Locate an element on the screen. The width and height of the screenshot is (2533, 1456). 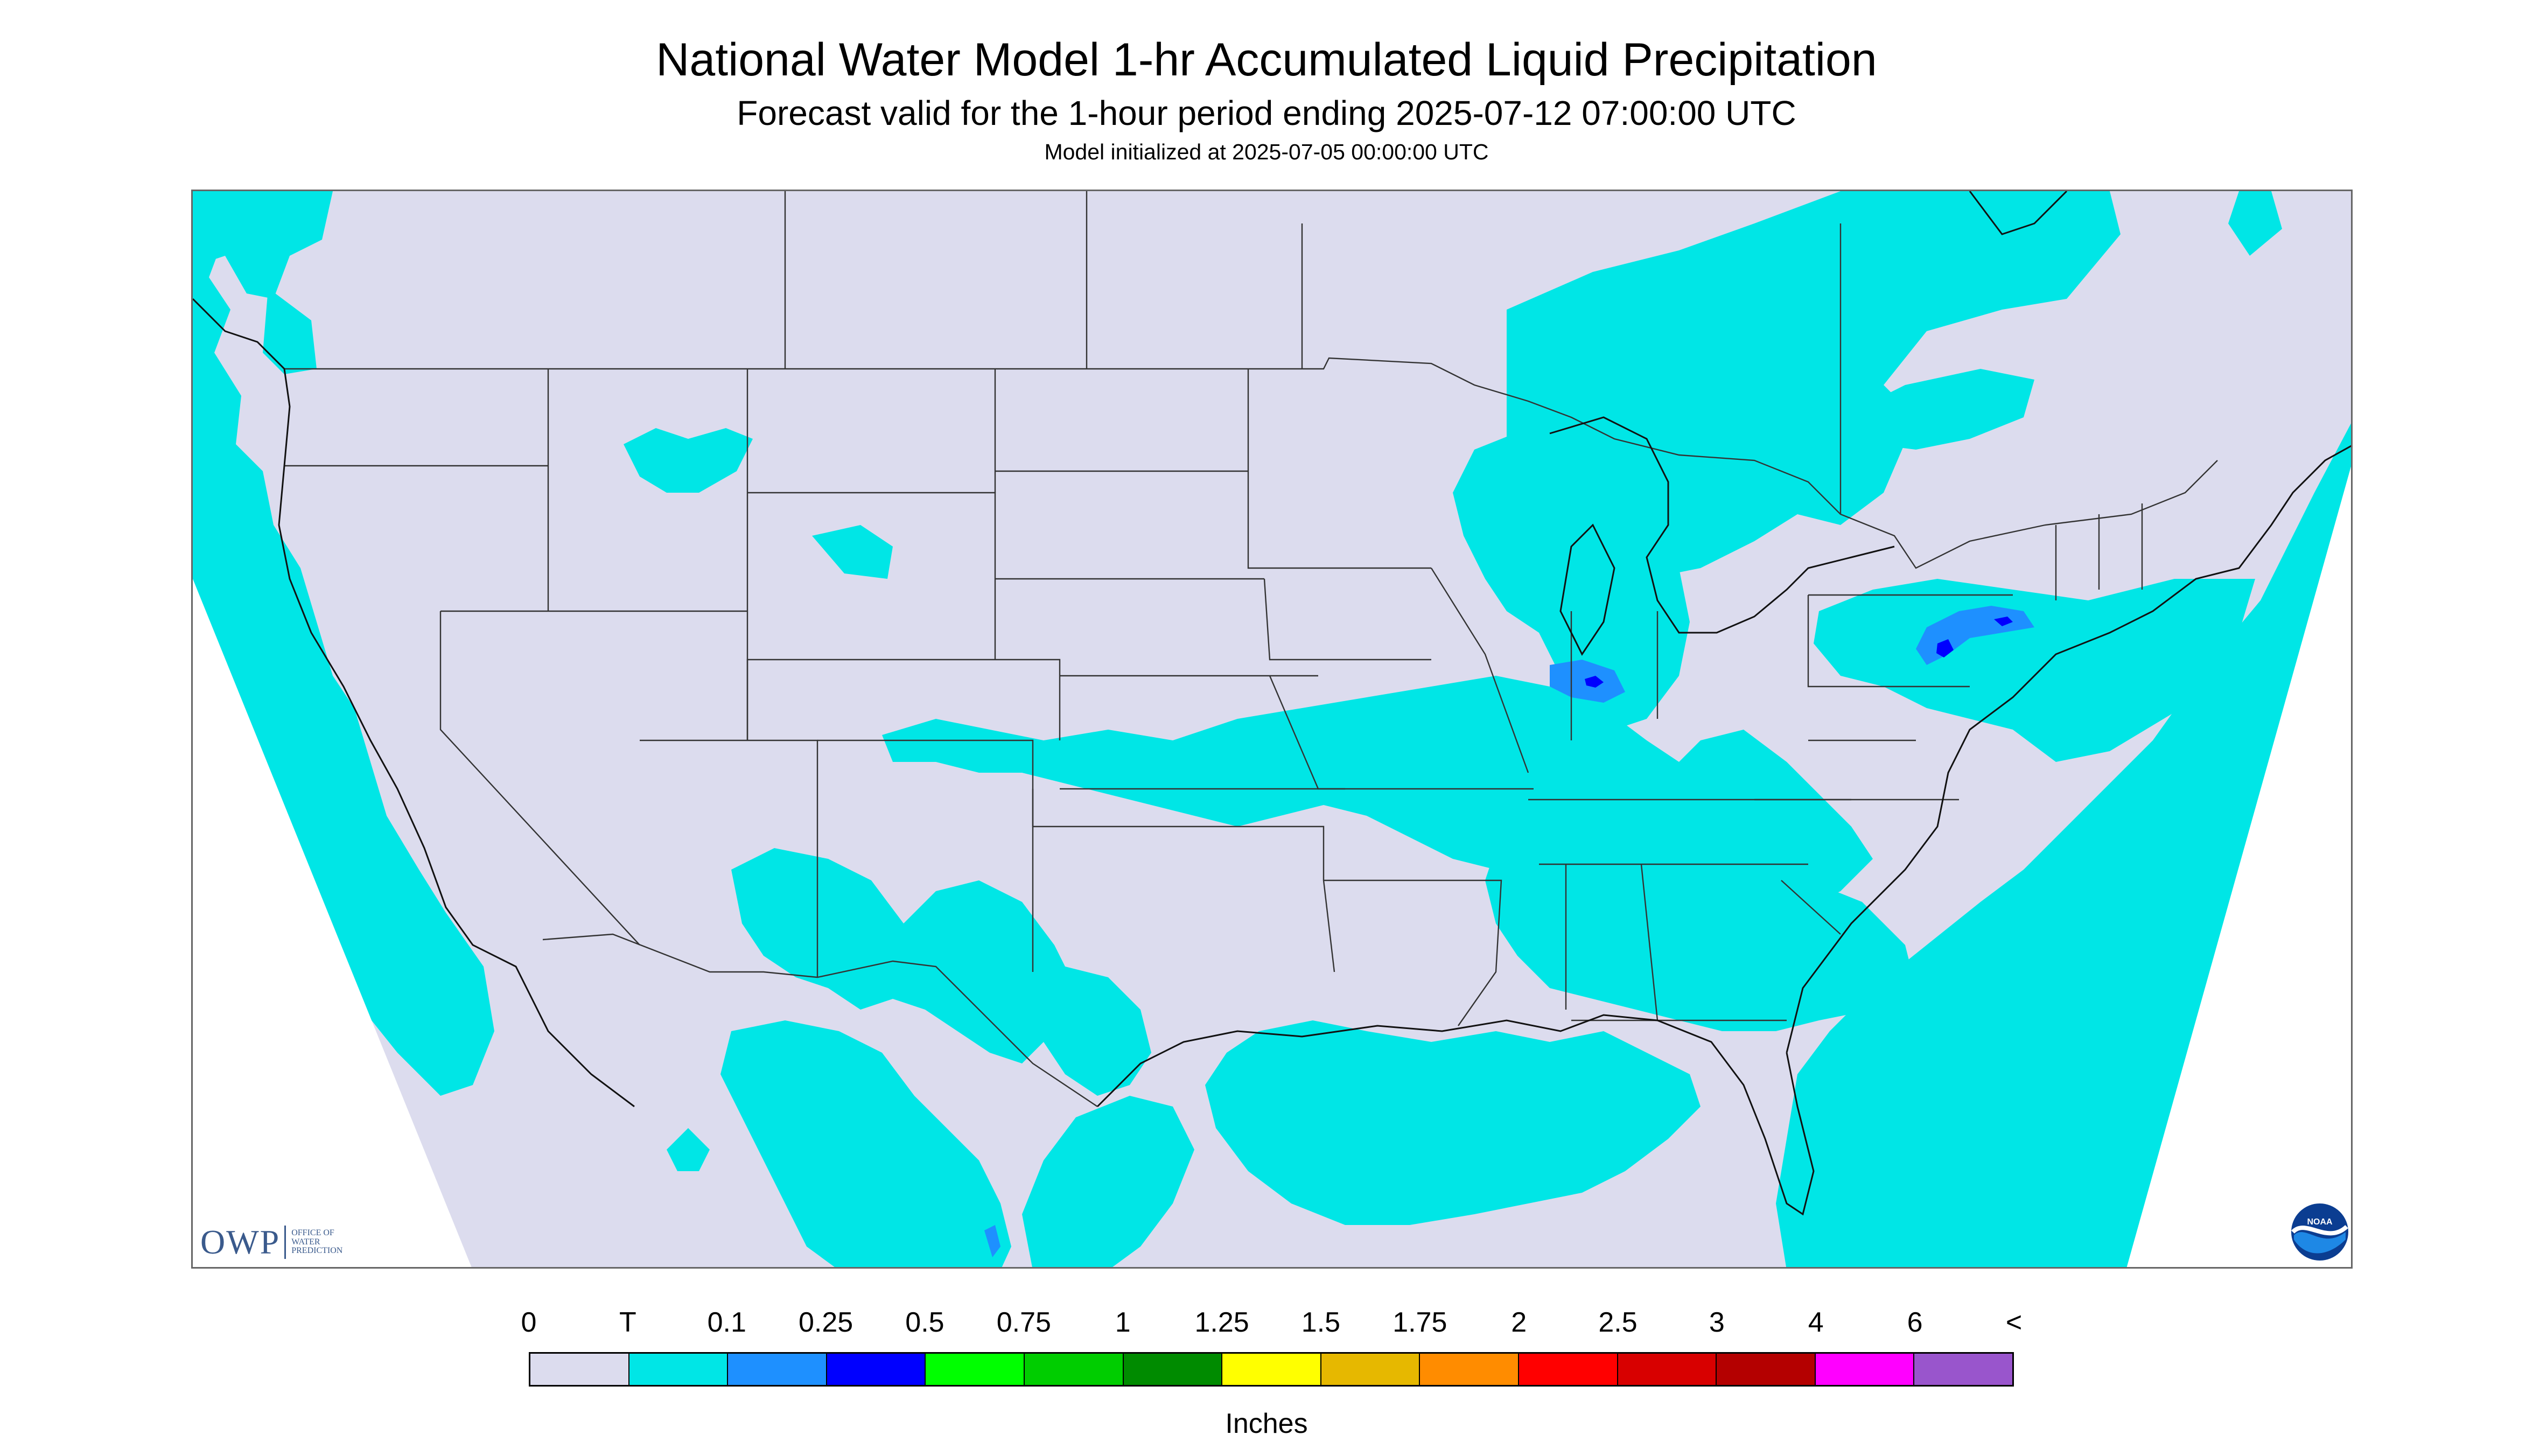
legend-tick-label: T is located at coordinates (628, 1322).